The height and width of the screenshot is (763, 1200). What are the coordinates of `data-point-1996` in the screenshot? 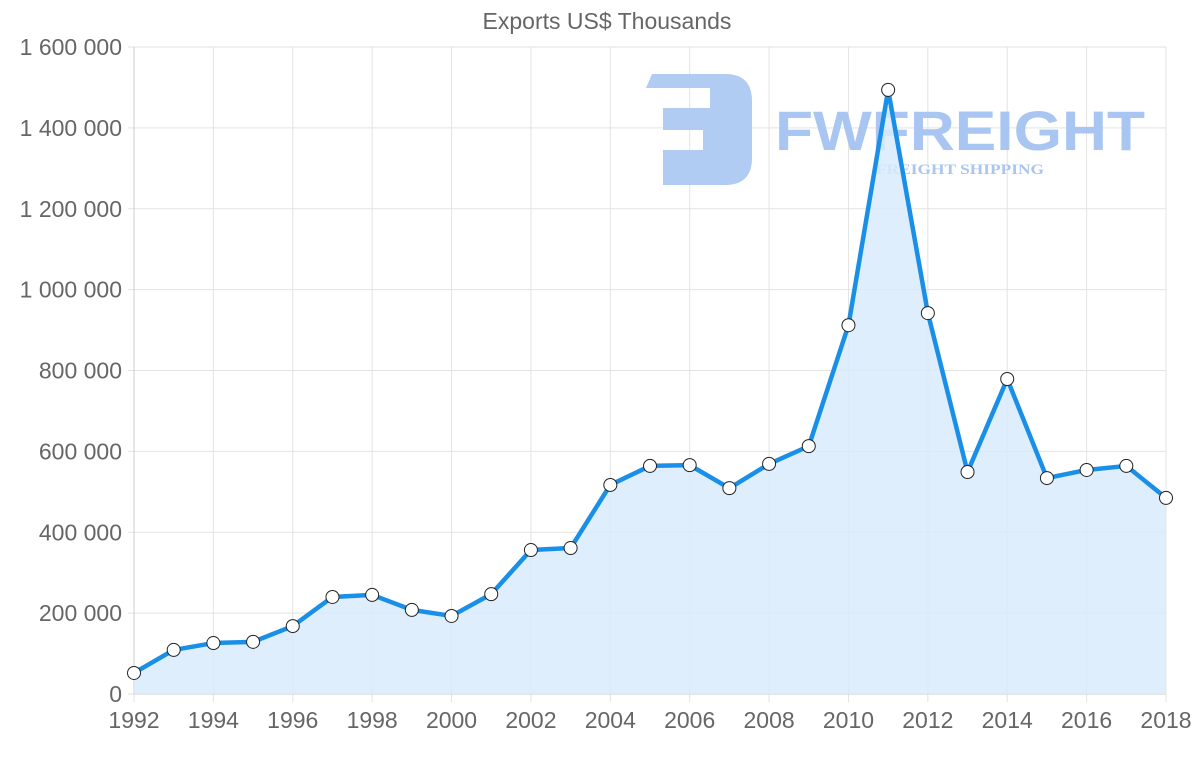 It's located at (292, 626).